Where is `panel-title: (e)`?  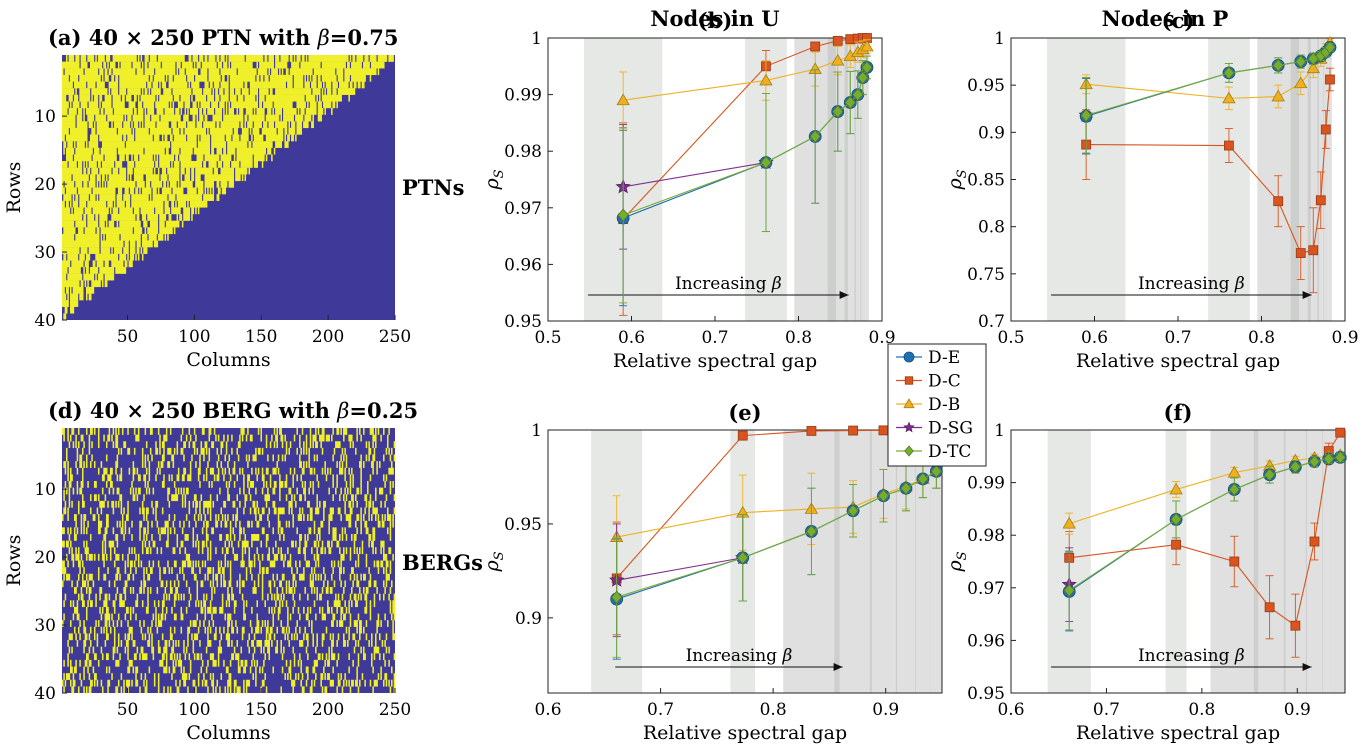 panel-title: (e) is located at coordinates (744, 412).